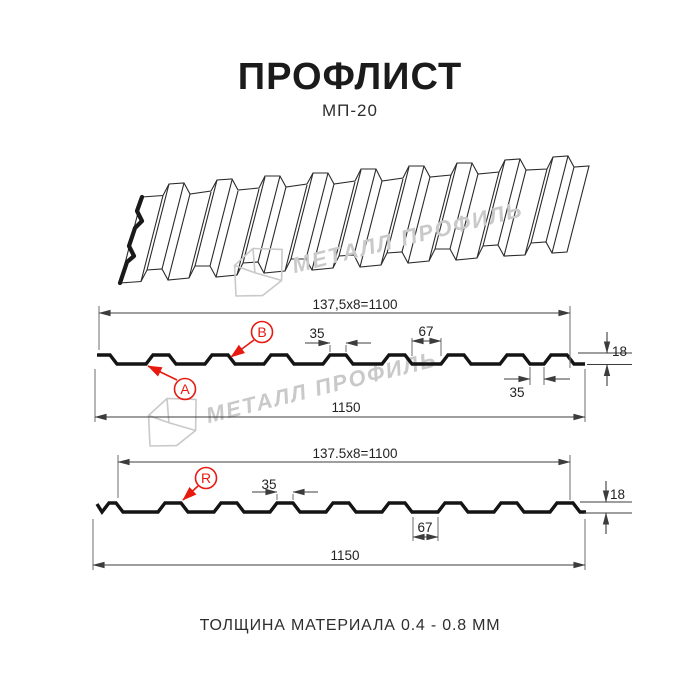 This screenshot has width=700, height=700. I want to click on section-2-drawing: 137.5x8=1100 35 67 18 1150 R, so click(362, 508).